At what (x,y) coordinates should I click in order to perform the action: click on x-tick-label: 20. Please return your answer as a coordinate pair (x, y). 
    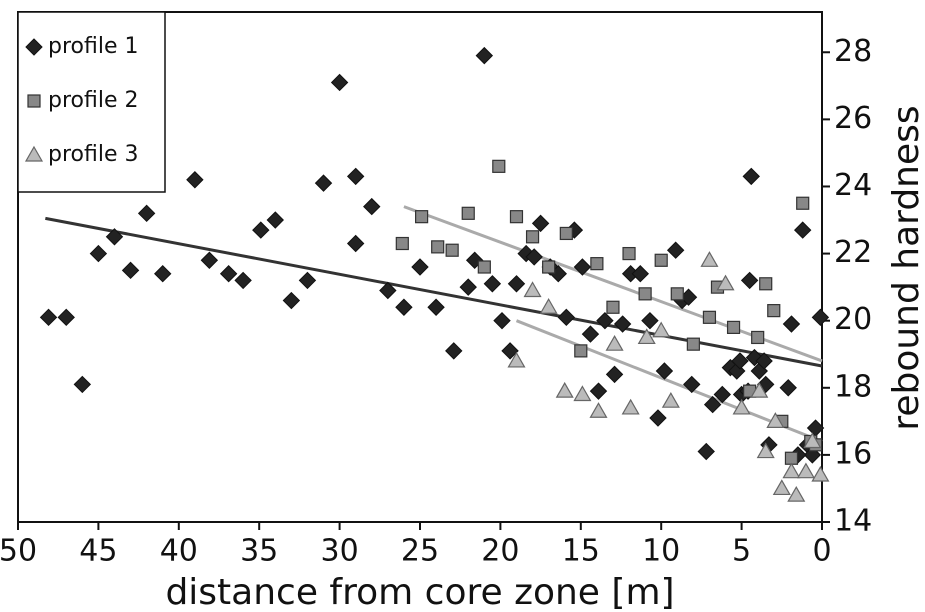
    Looking at the image, I should click on (500, 551).